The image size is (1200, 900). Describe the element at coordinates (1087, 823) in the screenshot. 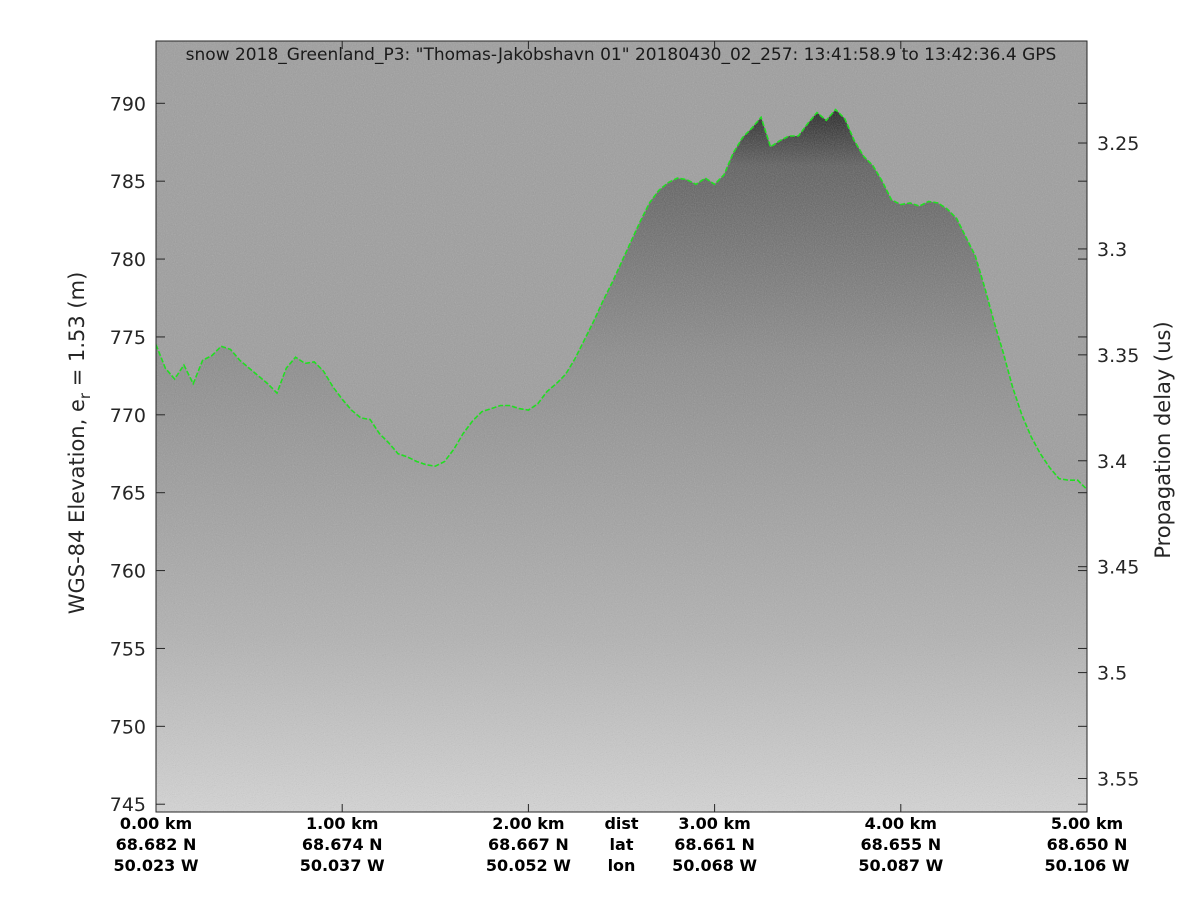

I see `x-tick-dist-label: 5.00 km` at that location.